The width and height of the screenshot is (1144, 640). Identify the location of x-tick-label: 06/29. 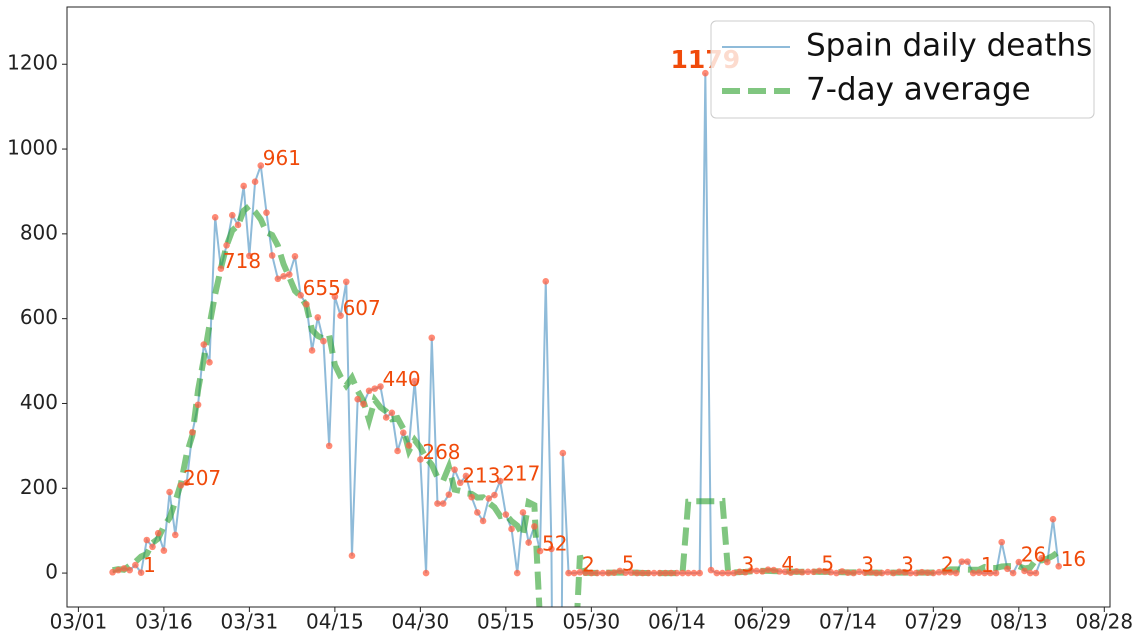
(763, 622).